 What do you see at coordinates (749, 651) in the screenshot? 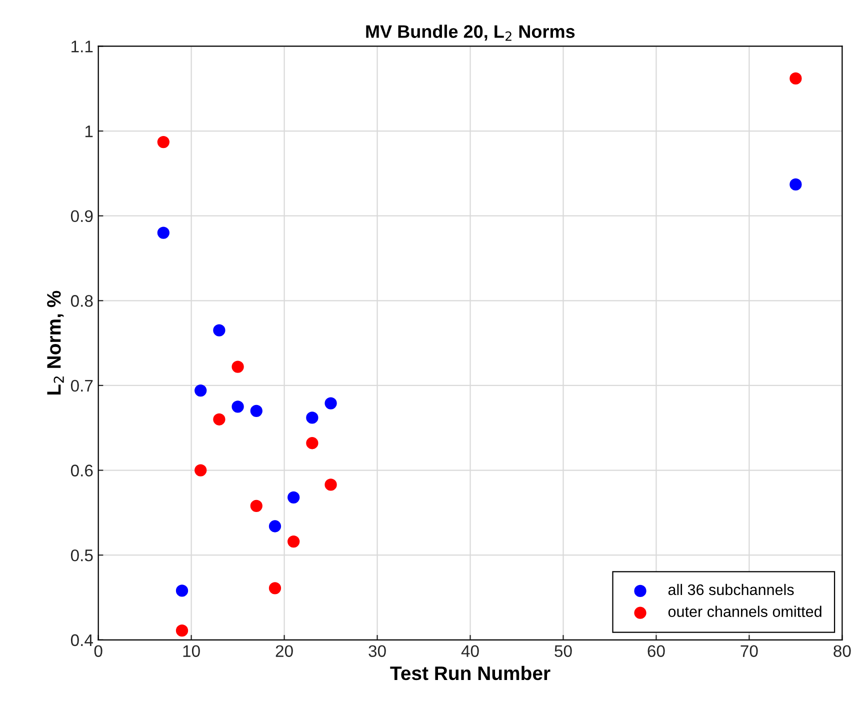
I see `x-tick-label: 70` at bounding box center [749, 651].